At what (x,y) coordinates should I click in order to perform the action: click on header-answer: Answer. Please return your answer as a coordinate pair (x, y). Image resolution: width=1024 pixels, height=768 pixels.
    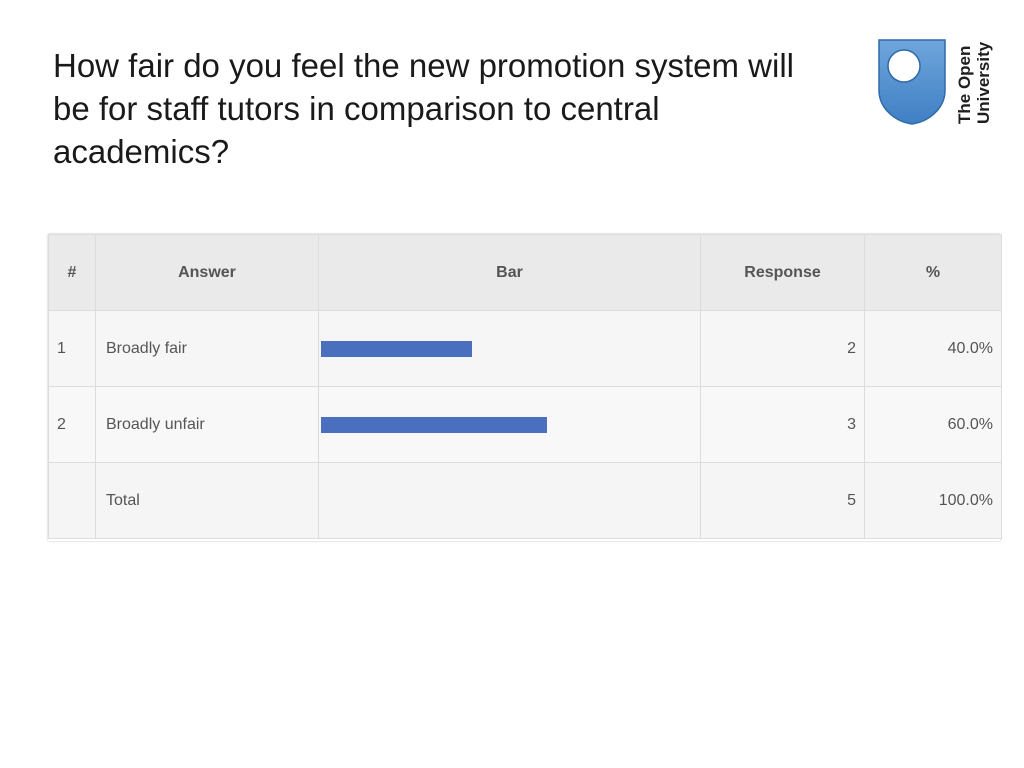
    Looking at the image, I should click on (207, 272).